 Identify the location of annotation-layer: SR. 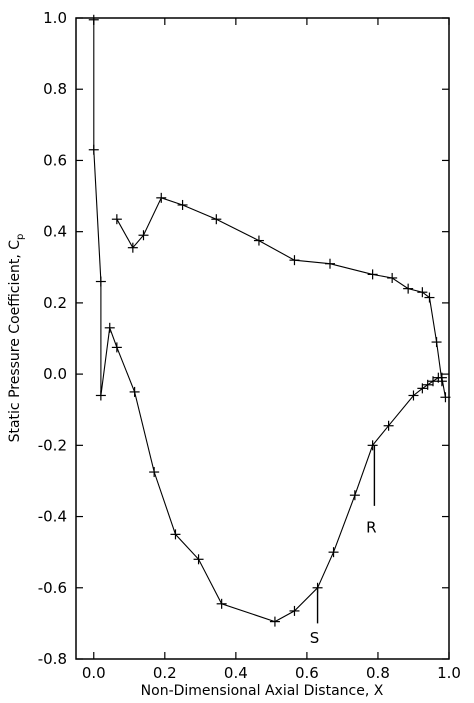
(343, 546).